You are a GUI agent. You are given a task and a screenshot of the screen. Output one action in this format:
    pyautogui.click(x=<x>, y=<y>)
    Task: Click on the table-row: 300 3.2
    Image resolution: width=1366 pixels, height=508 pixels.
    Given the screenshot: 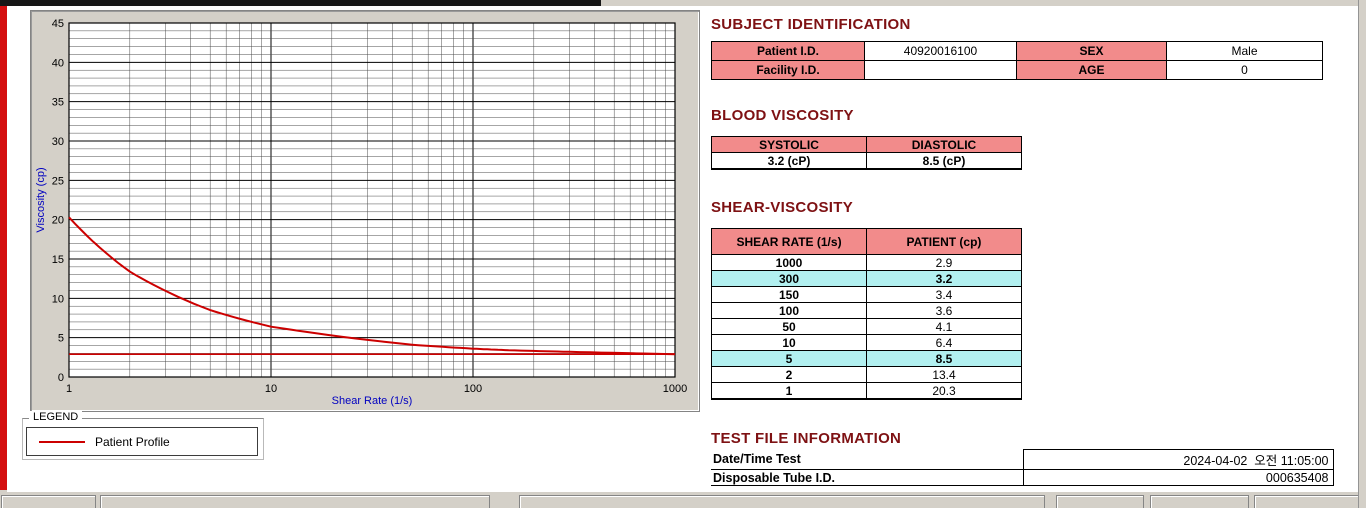 What is the action you would take?
    pyautogui.click(x=866, y=278)
    